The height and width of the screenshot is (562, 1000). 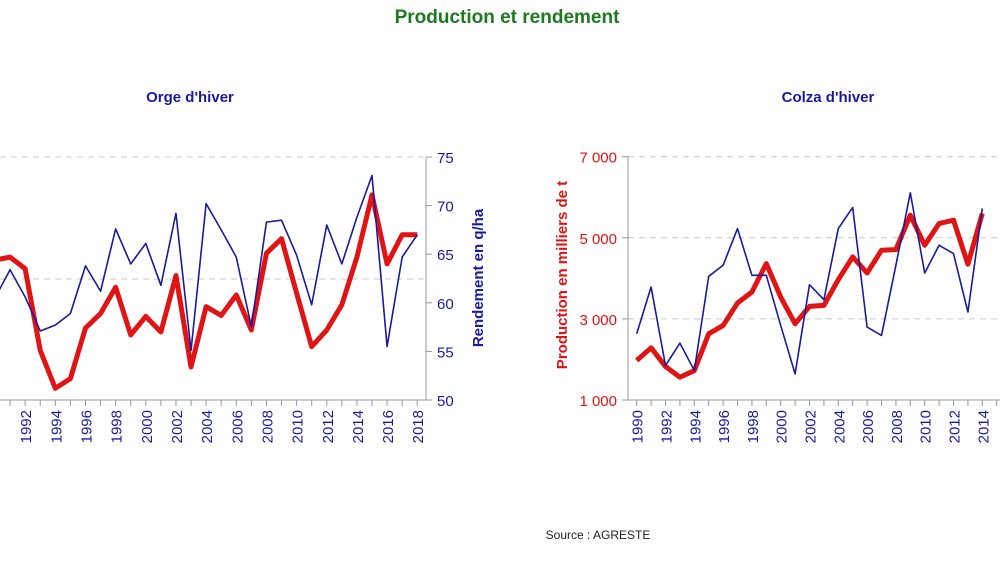 What do you see at coordinates (508, 17) in the screenshot?
I see `main-title: Production et rendement` at bounding box center [508, 17].